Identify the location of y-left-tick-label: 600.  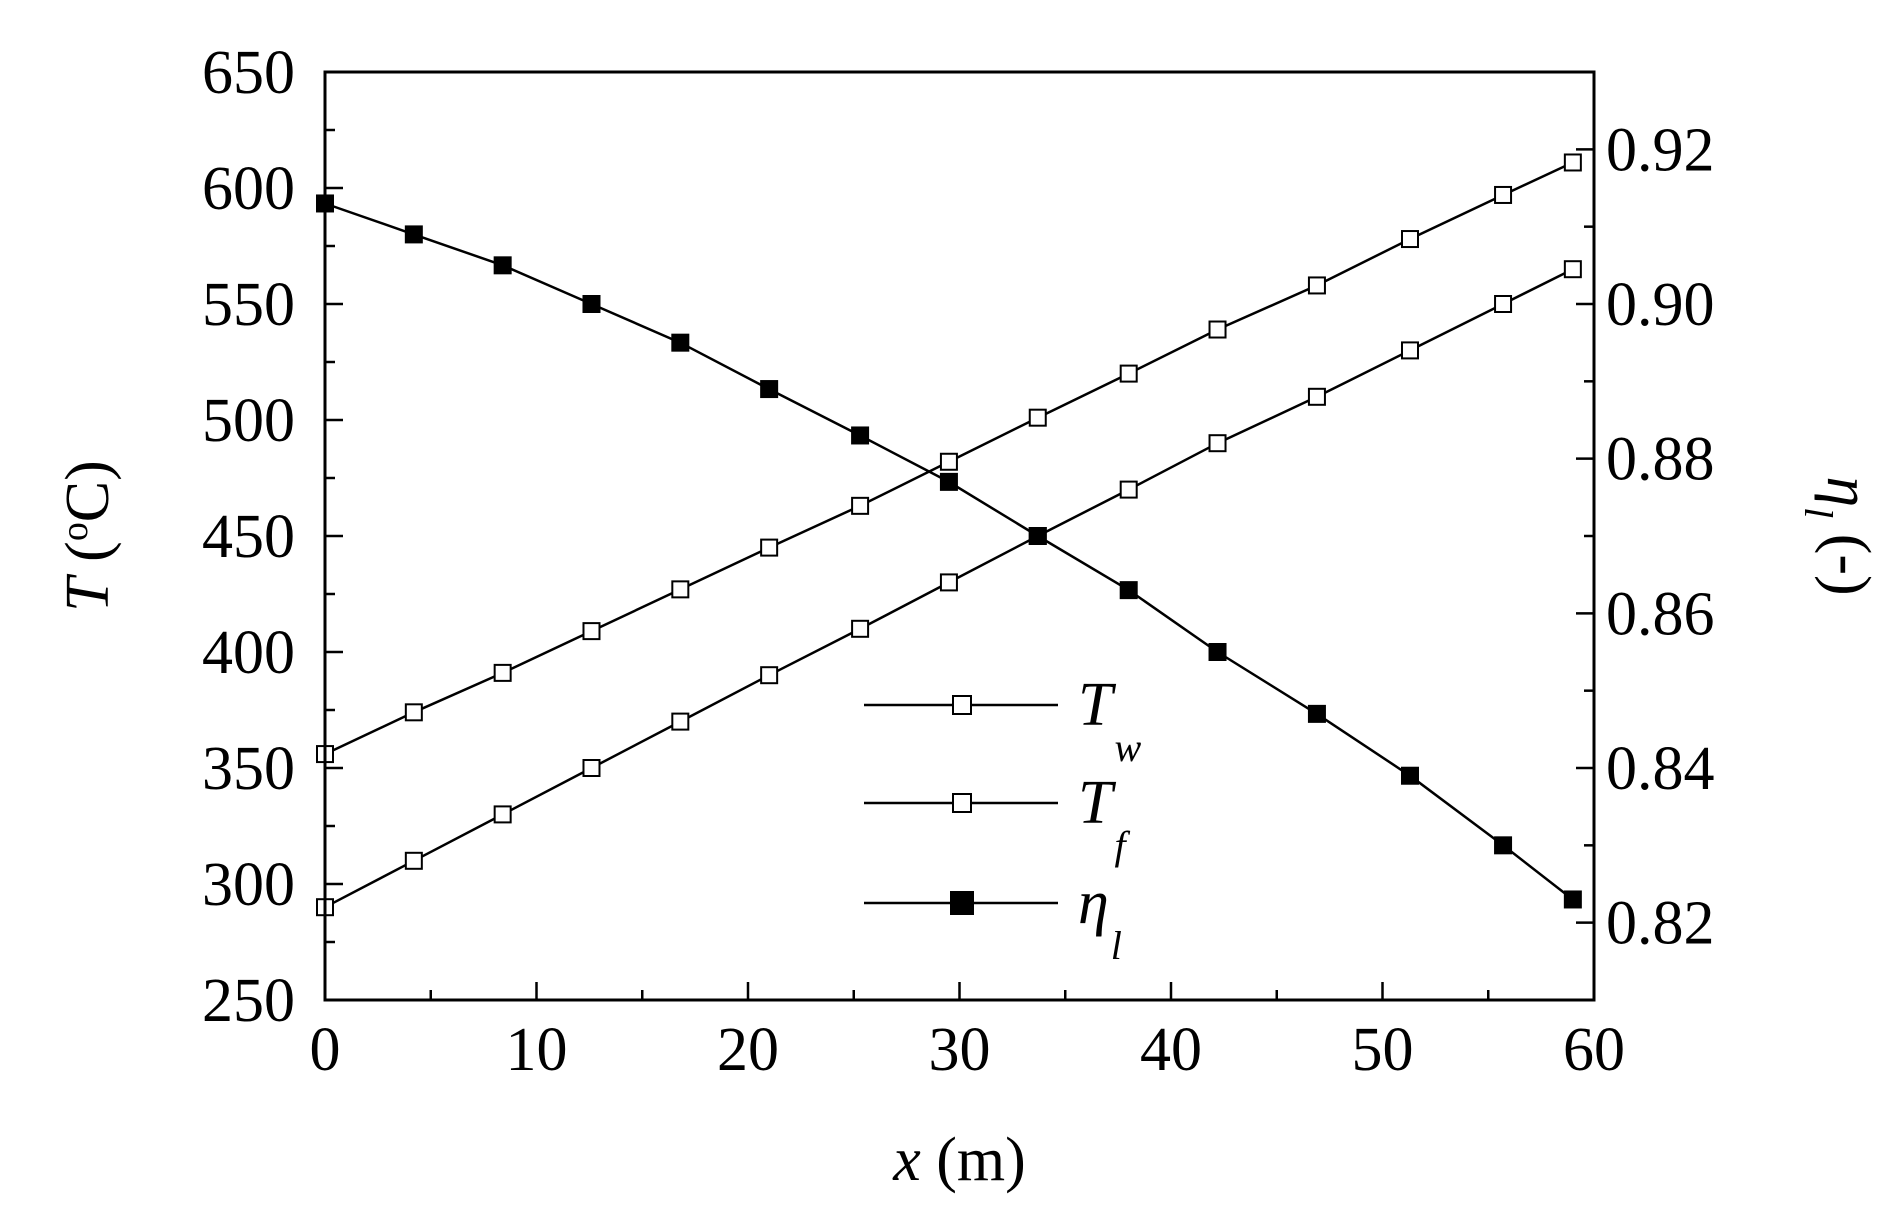
(248, 189).